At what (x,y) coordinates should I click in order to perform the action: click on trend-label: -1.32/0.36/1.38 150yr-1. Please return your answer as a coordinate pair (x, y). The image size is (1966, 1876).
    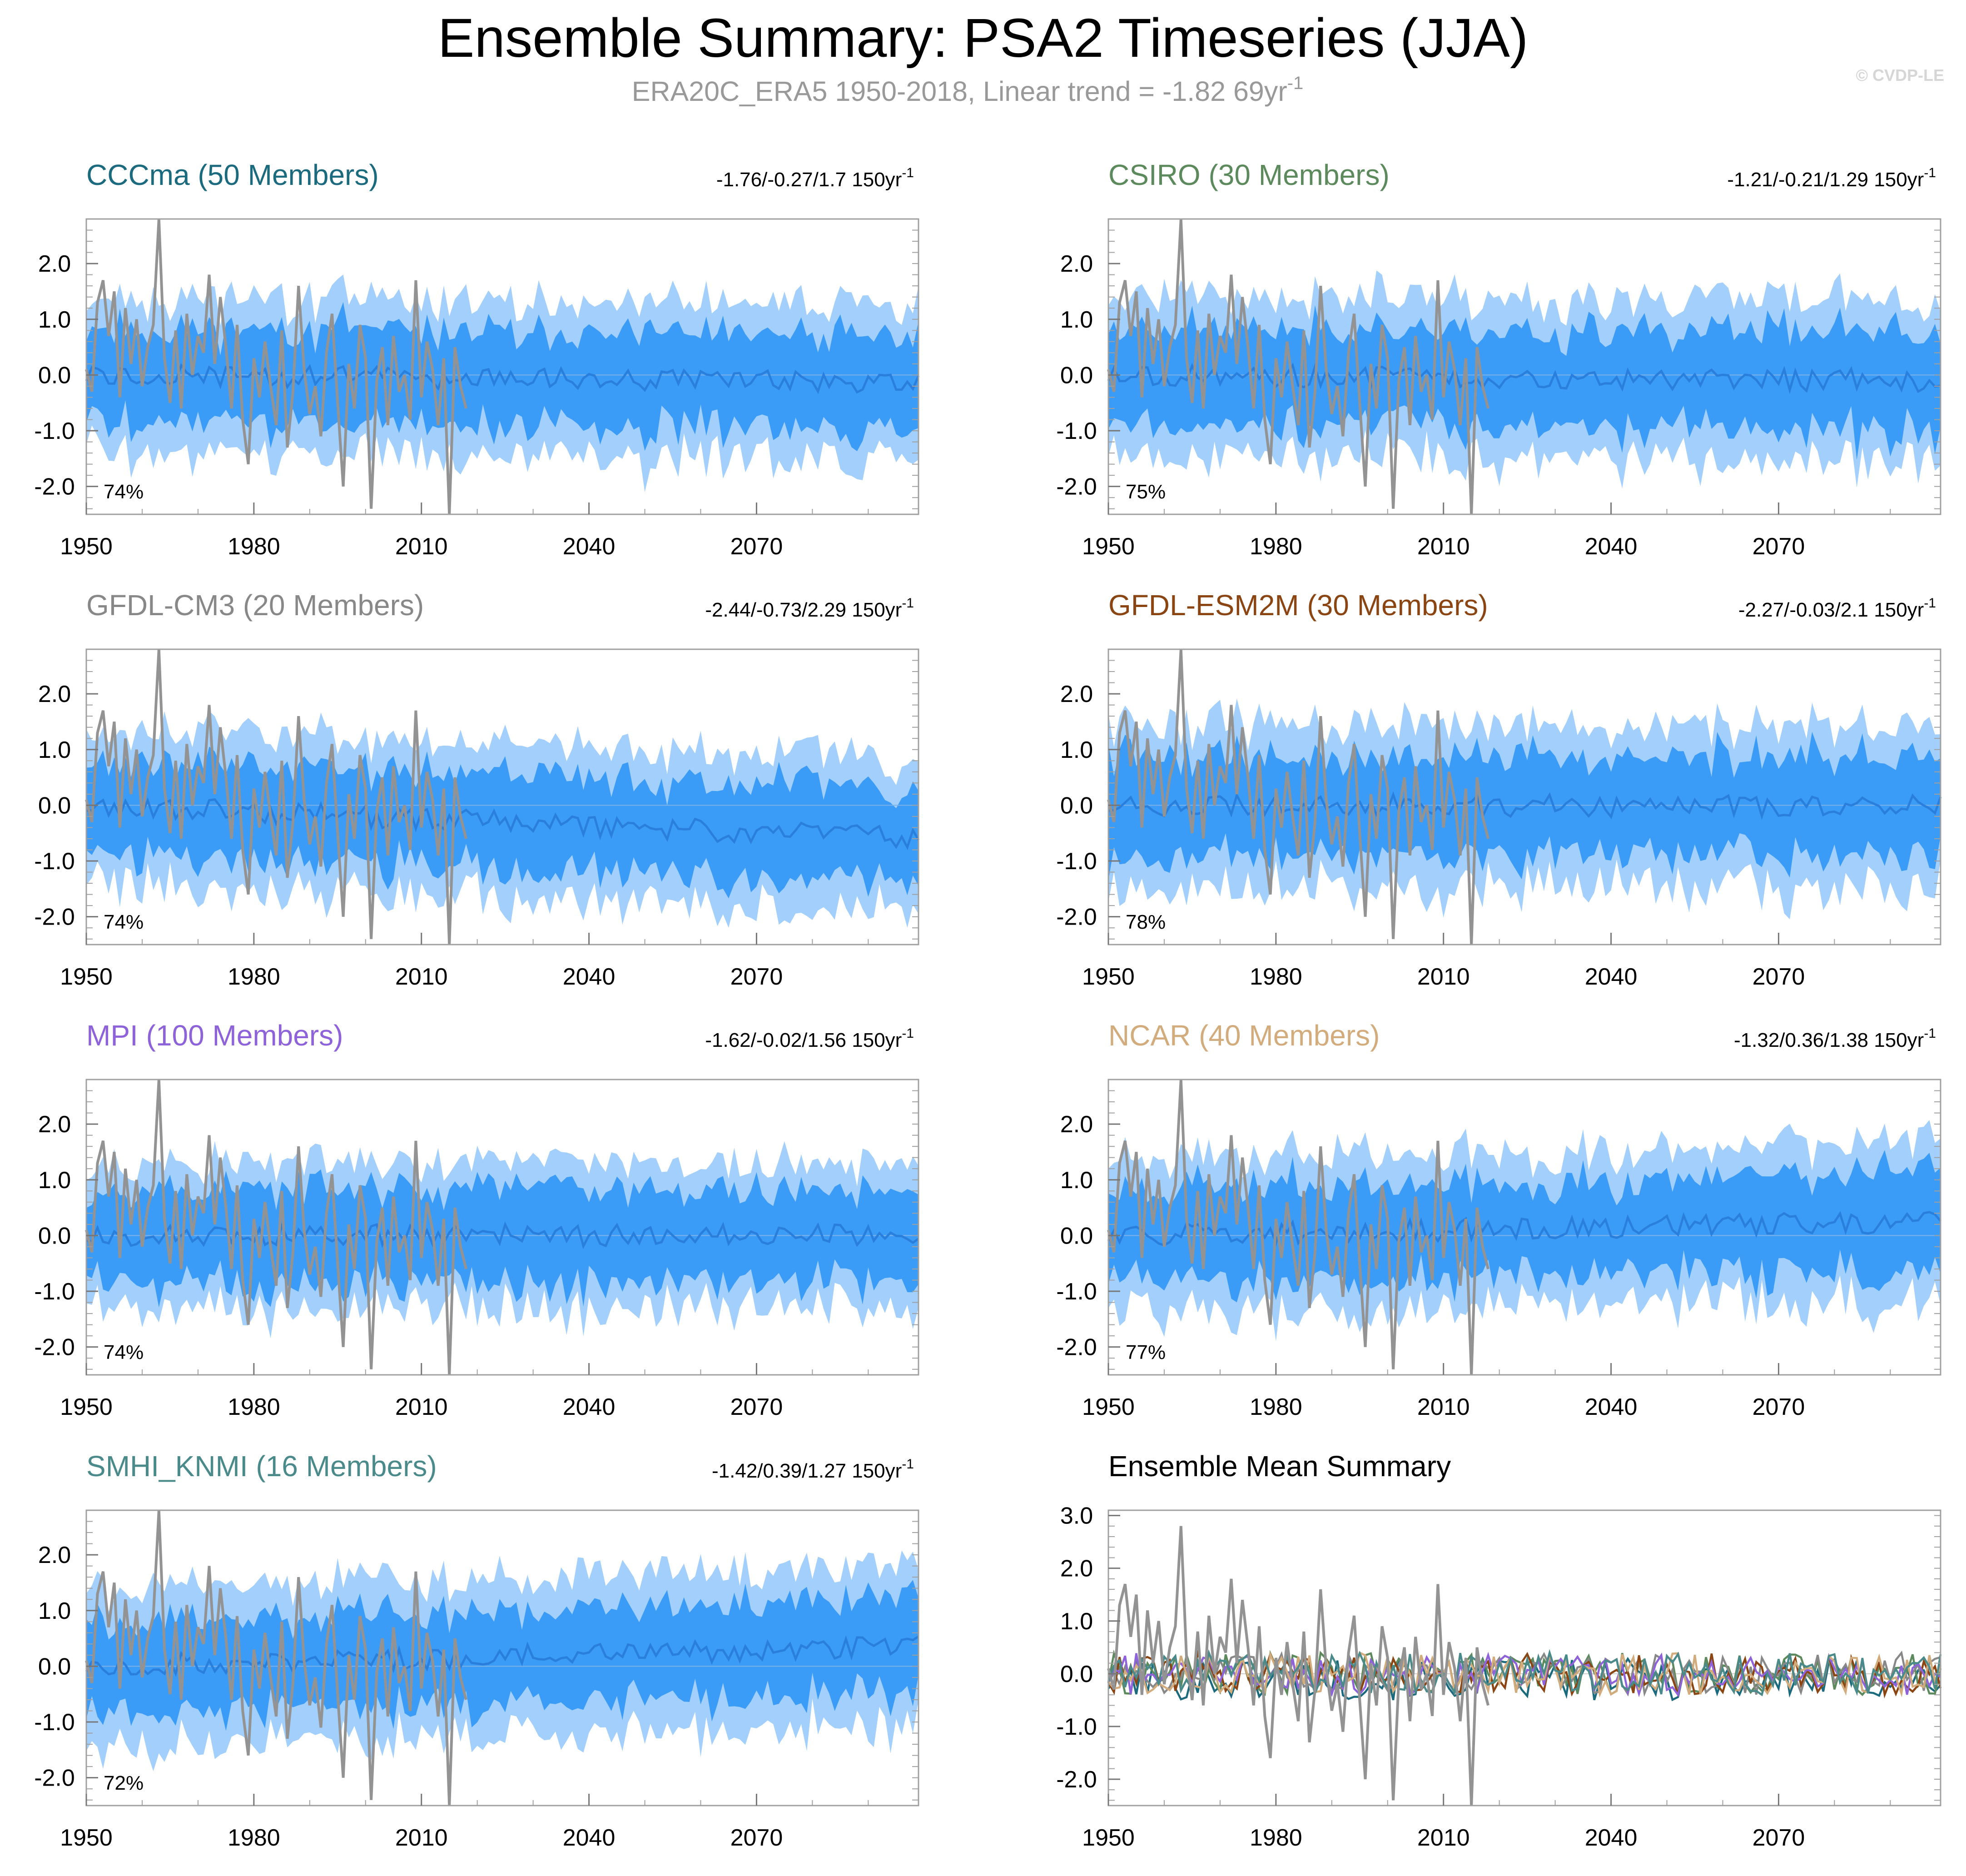
    Looking at the image, I should click on (1835, 1039).